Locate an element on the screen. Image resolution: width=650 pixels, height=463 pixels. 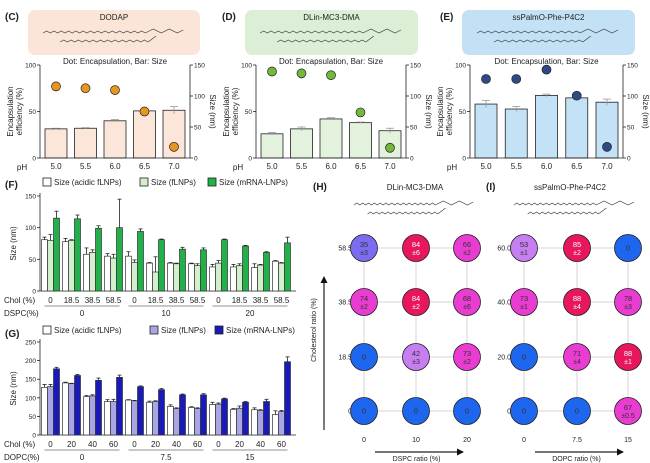
y-tick-label: 100 is located at coordinates (30, 398).